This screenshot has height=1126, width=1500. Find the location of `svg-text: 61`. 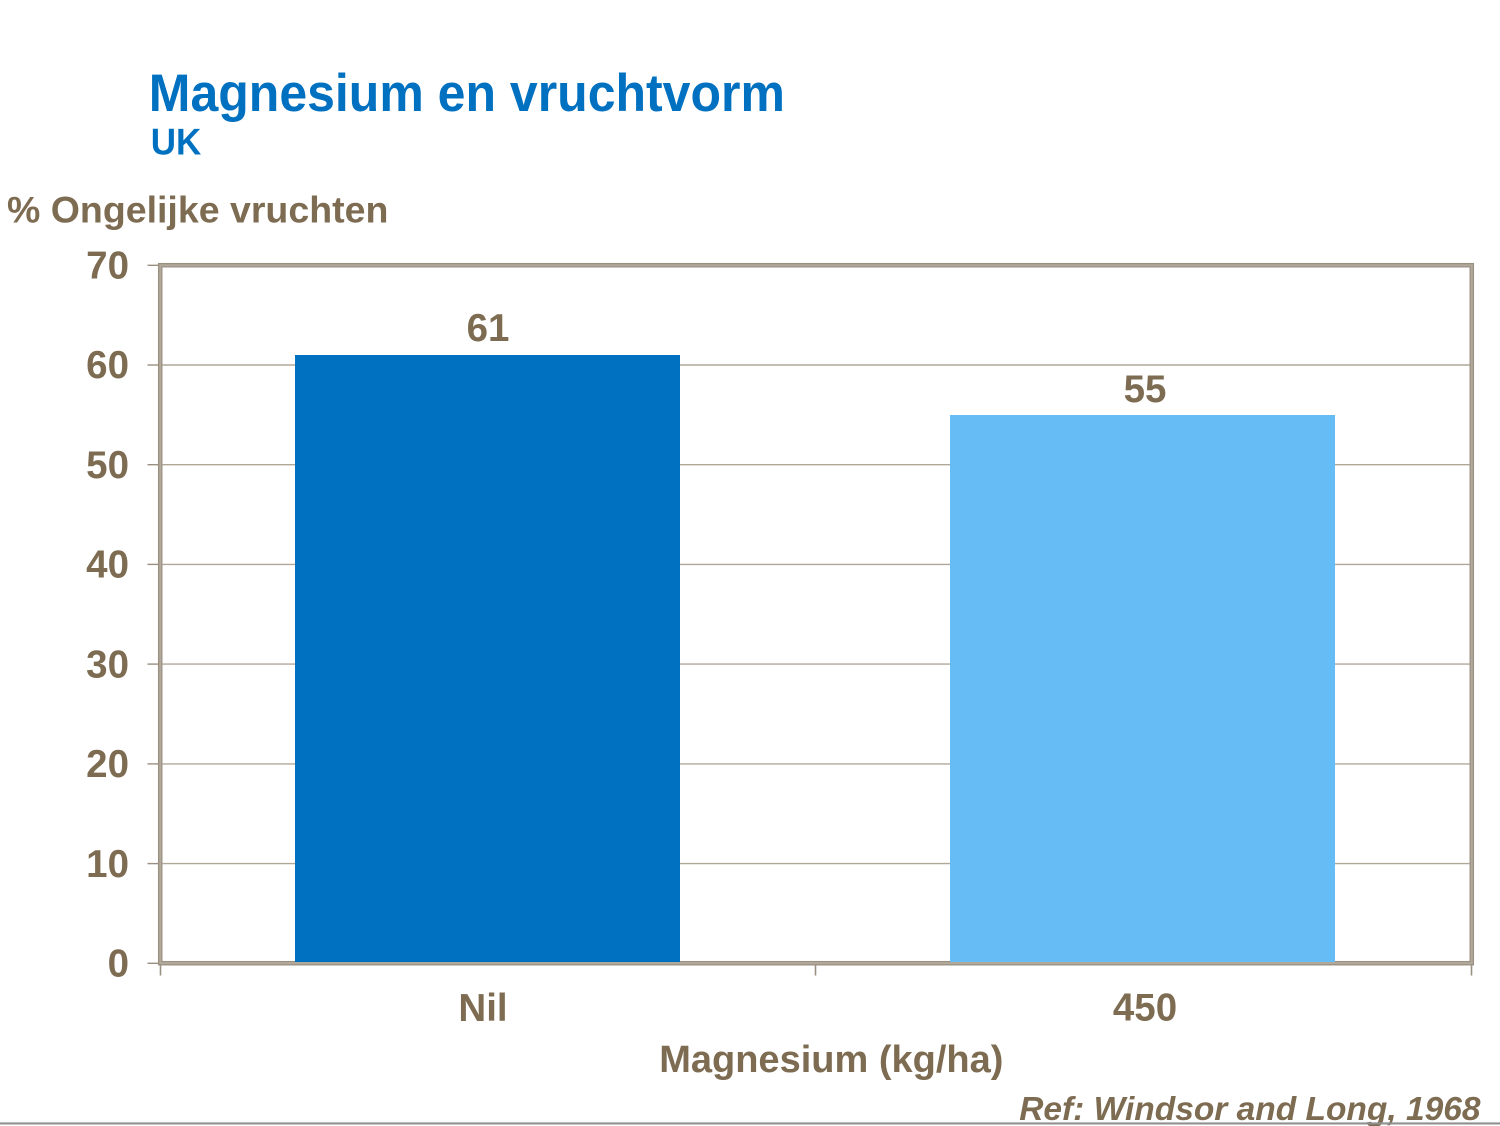

svg-text: 61 is located at coordinates (488, 328).